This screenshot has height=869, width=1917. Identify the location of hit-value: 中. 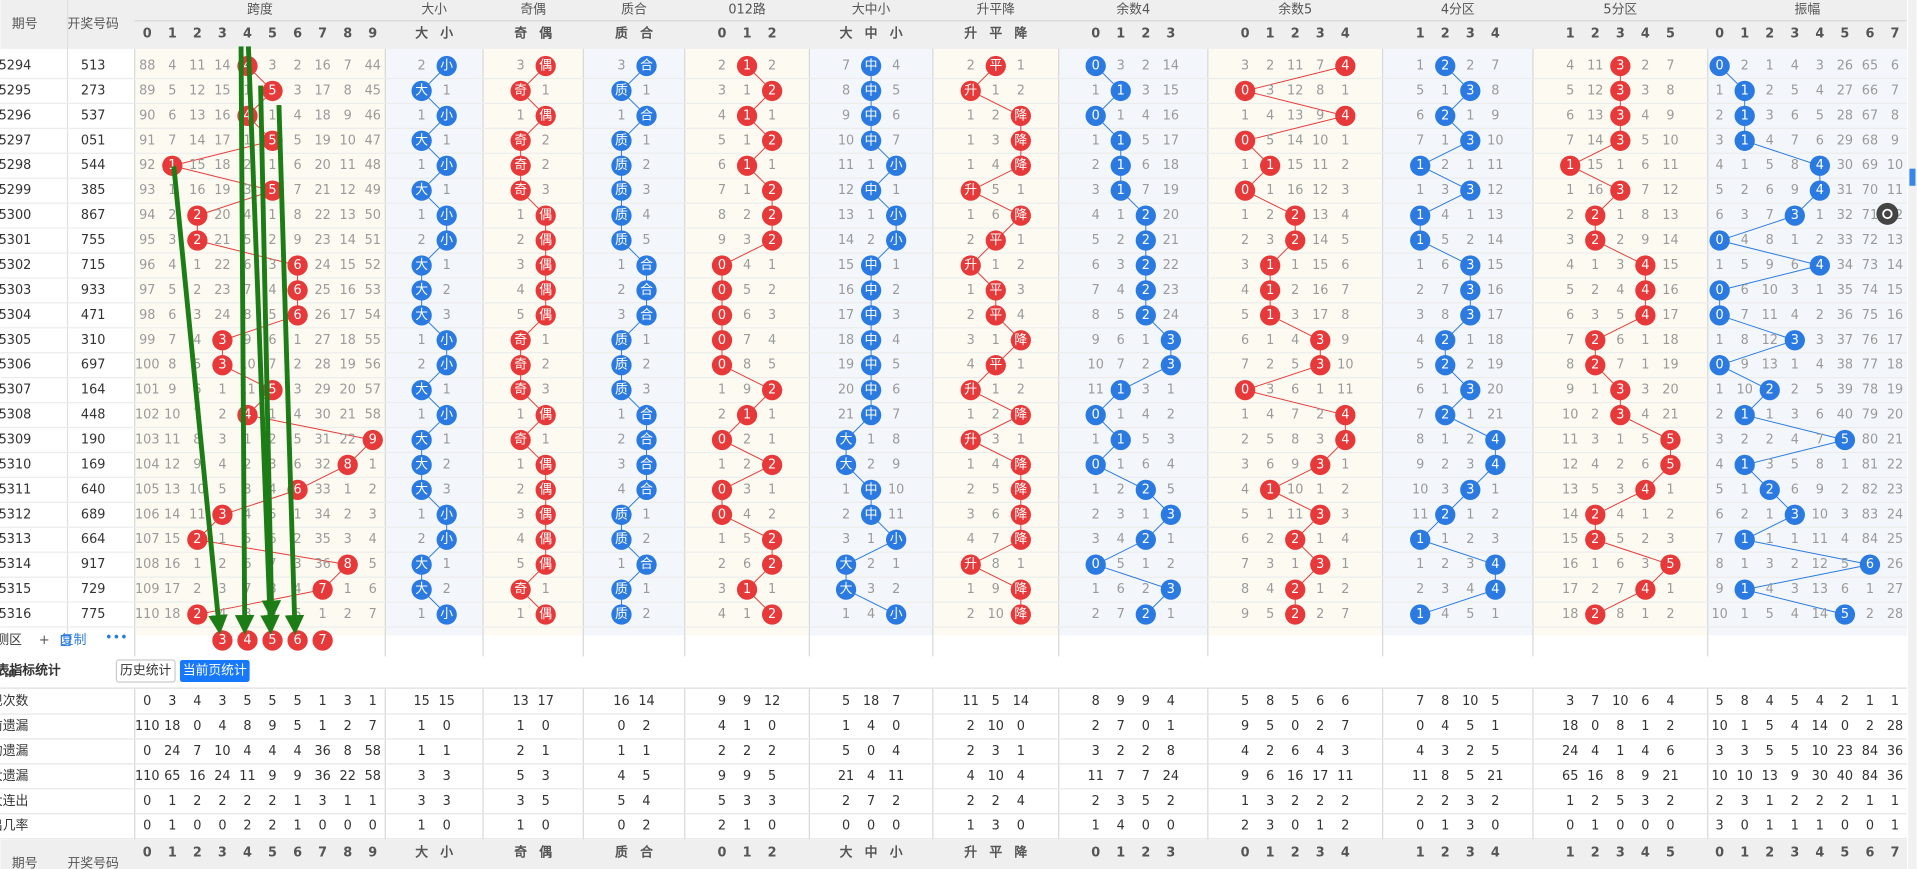
(871, 390).